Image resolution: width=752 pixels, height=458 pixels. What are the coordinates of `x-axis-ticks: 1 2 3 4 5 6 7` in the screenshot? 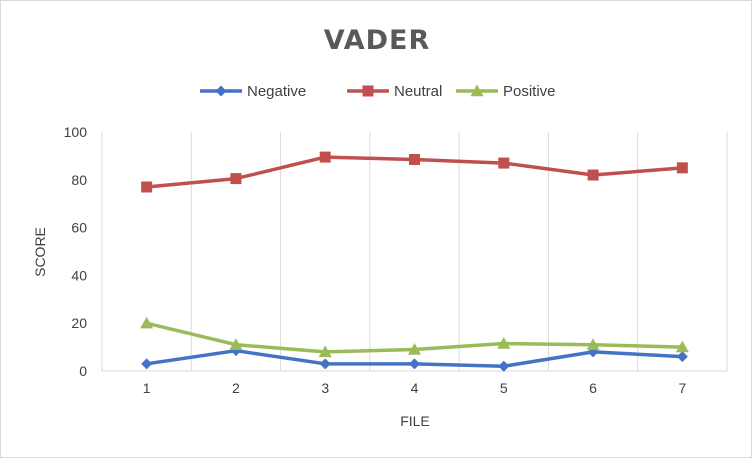 It's located at (415, 388).